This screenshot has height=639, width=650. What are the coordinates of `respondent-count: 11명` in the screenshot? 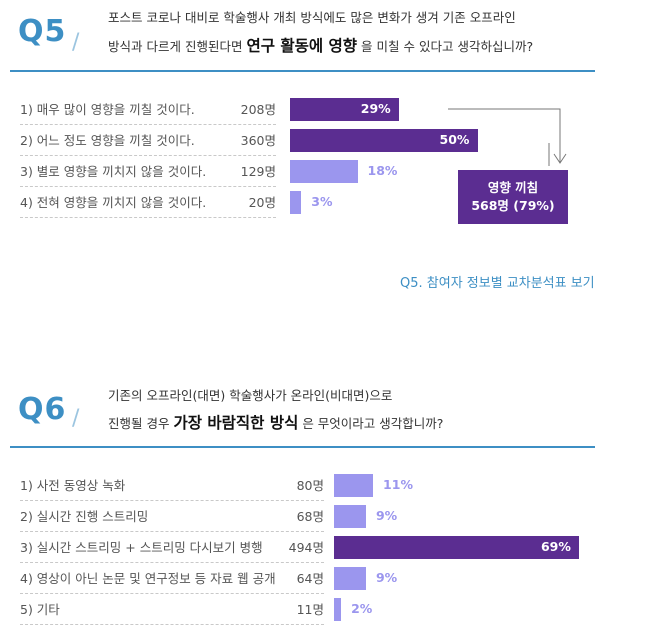 It's located at (310, 609).